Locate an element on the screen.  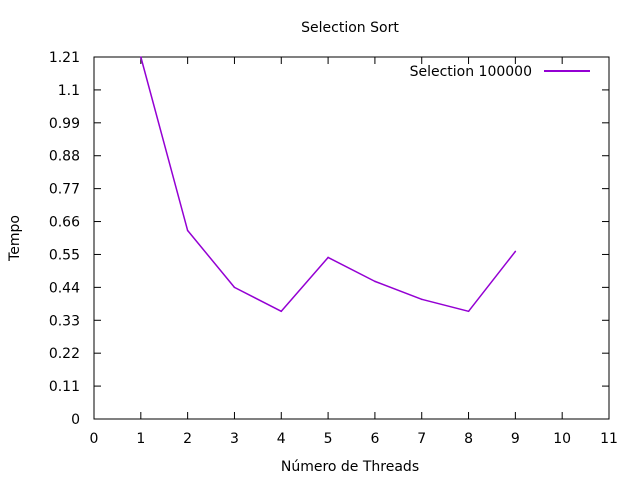
y-tick-label: 0.44 is located at coordinates (64, 288).